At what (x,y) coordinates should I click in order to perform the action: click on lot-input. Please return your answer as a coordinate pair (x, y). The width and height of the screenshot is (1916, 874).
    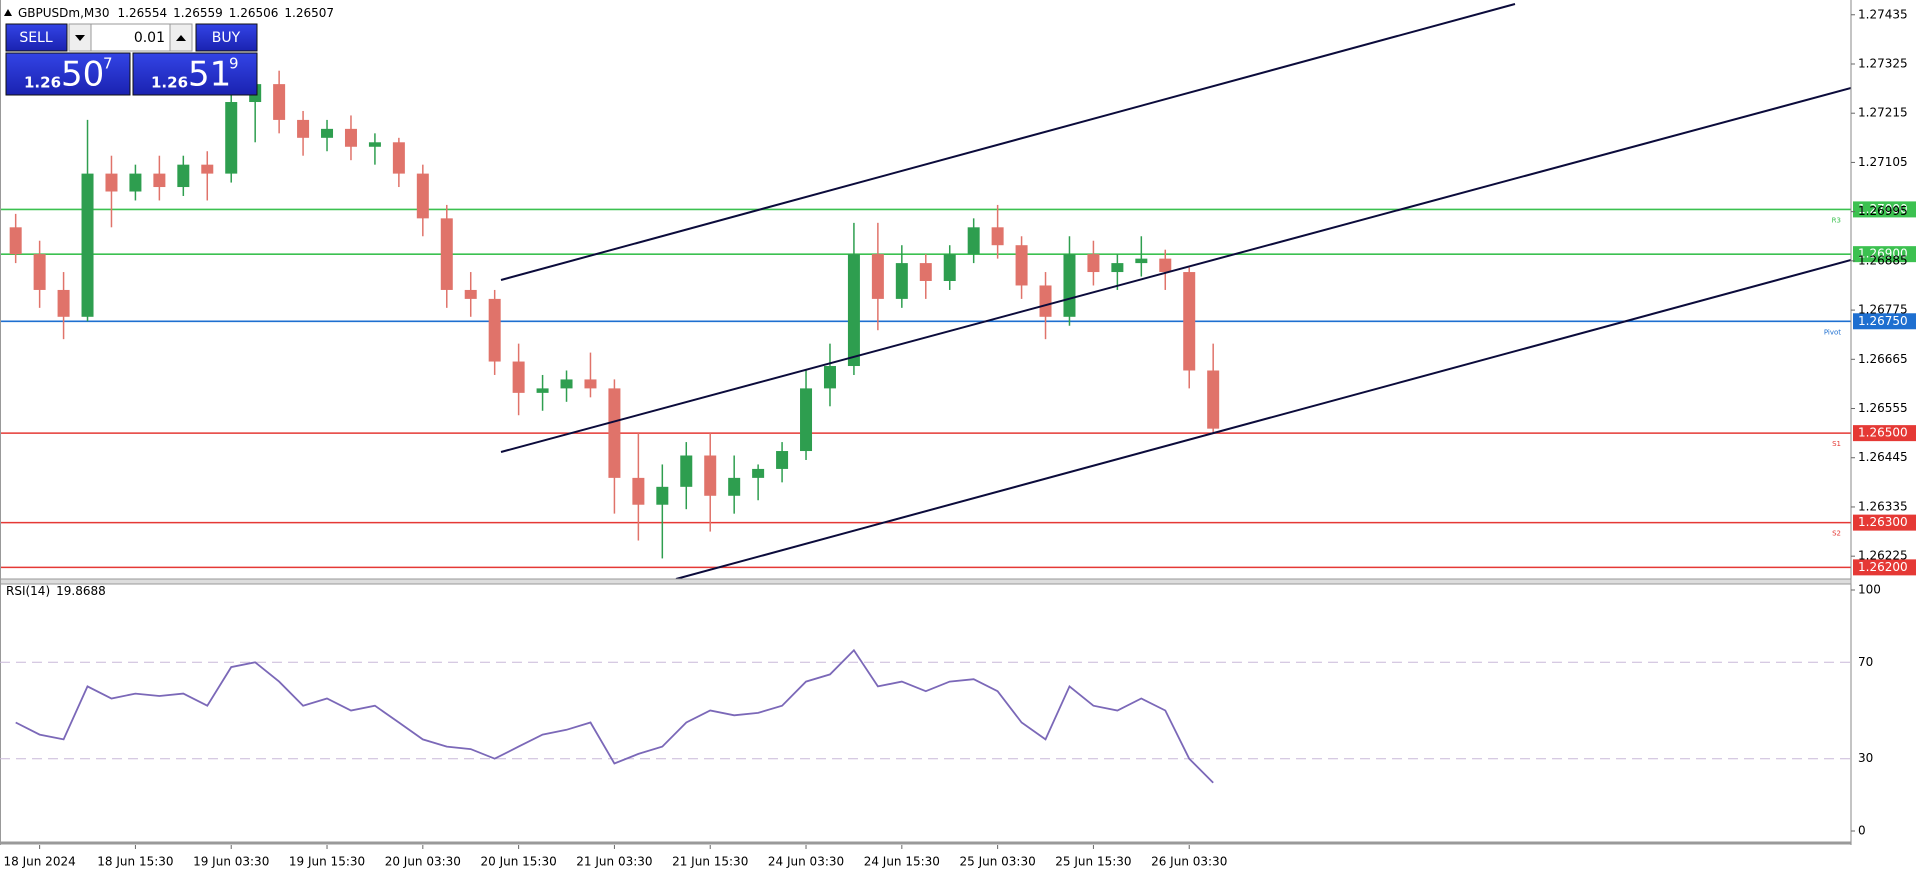
    Looking at the image, I should click on (130, 37).